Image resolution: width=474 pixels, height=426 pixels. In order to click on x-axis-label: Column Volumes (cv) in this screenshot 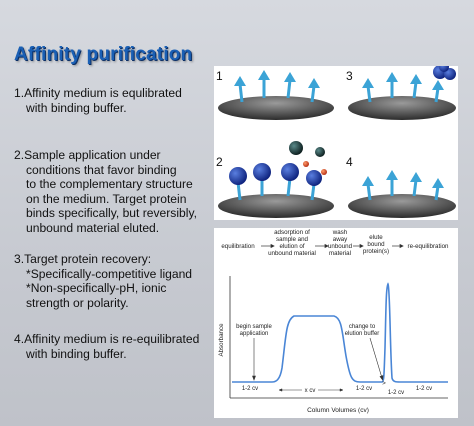, I will do `click(338, 410)`.